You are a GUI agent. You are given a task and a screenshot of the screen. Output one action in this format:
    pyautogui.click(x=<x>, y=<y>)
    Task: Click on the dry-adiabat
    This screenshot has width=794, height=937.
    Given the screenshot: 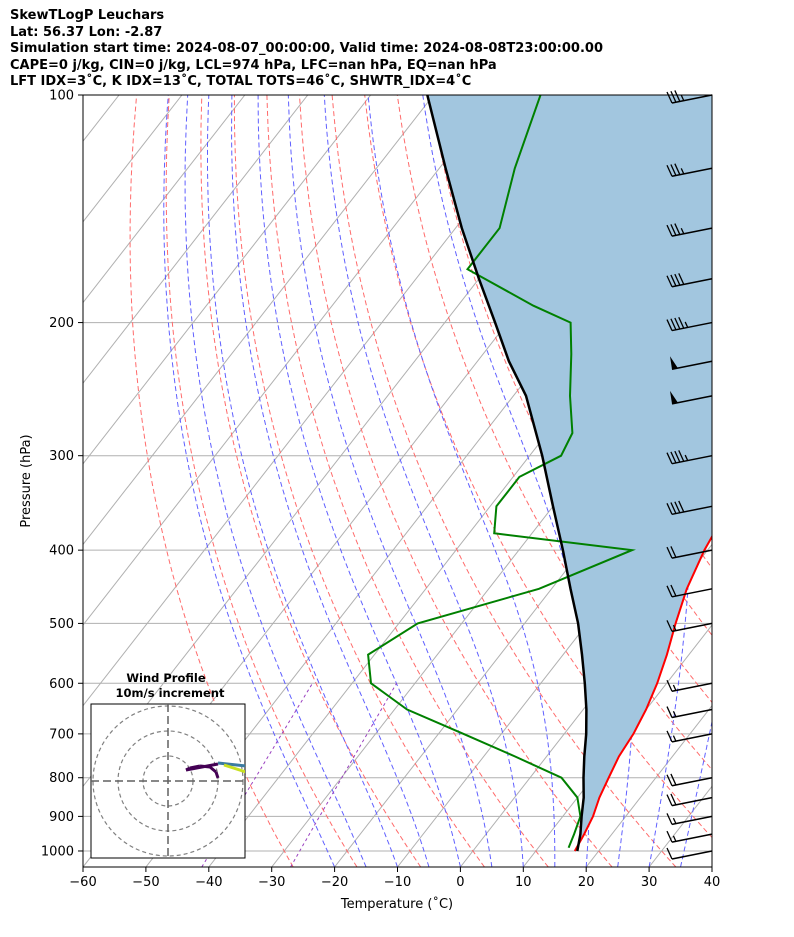 What is the action you would take?
    pyautogui.click(x=775, y=481)
    